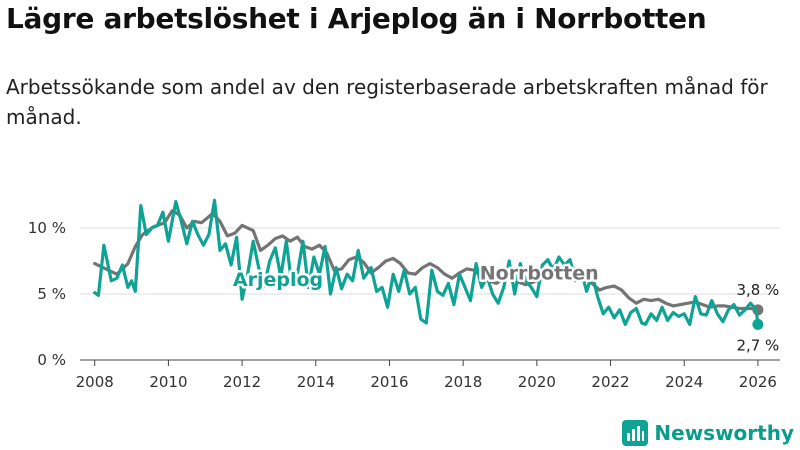 This screenshot has height=450, width=800. I want to click on x-tick-label: 2014, so click(316, 382).